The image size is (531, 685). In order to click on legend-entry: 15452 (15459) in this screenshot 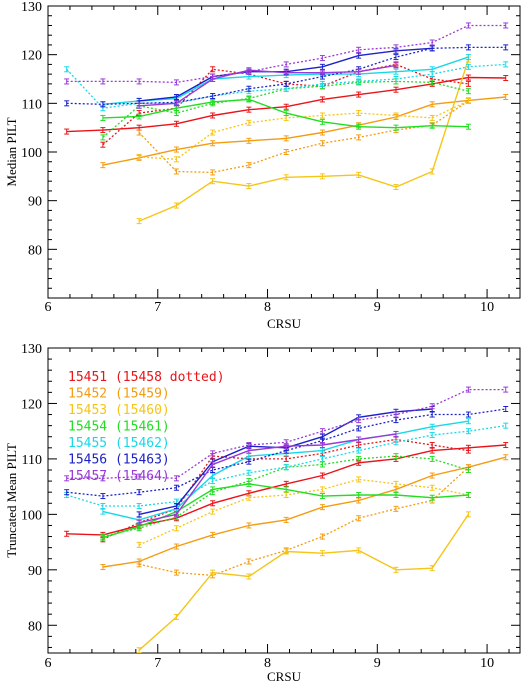, I will do `click(119, 394)`.